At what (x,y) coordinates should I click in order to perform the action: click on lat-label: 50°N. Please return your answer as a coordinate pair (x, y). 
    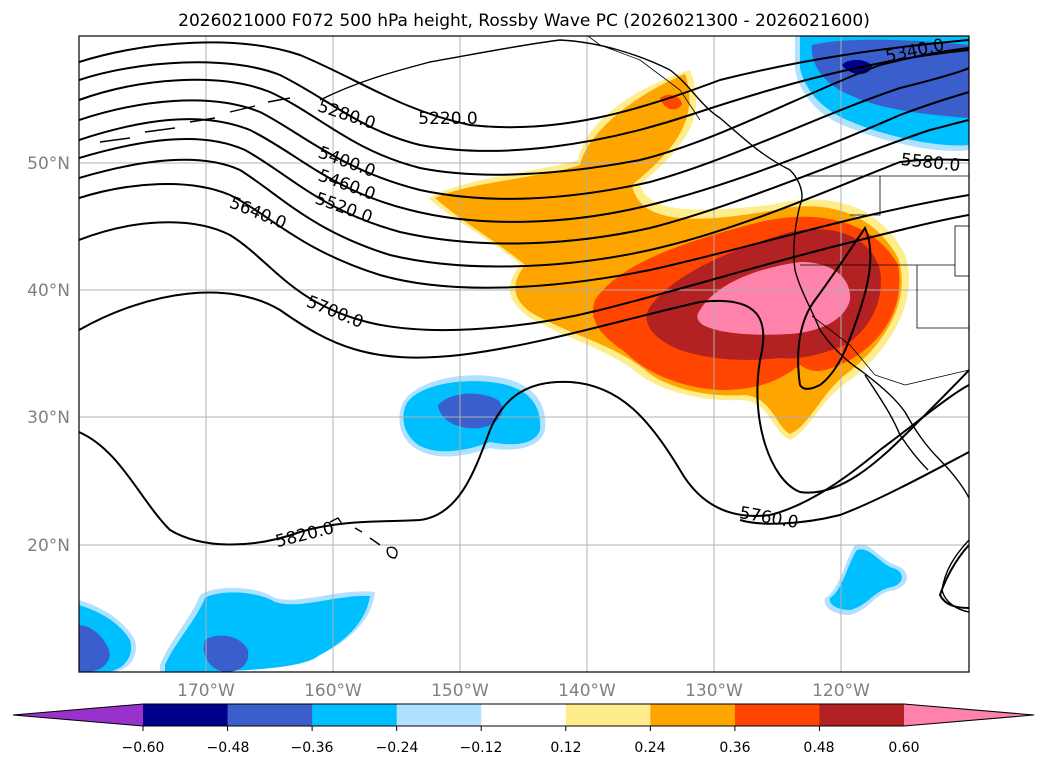
    Looking at the image, I should click on (48, 164).